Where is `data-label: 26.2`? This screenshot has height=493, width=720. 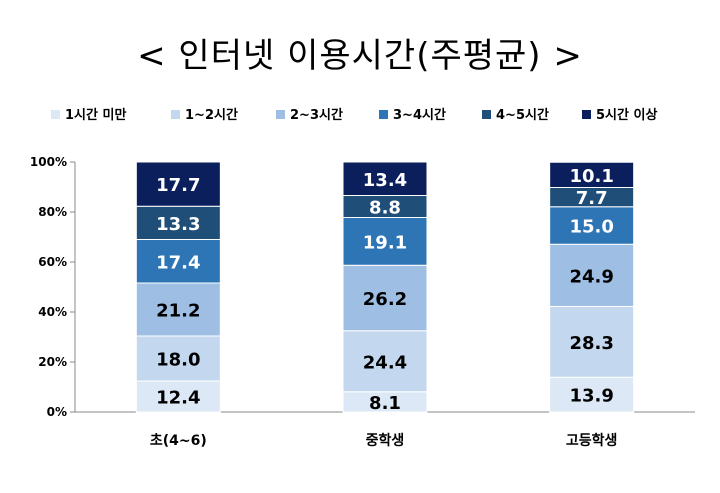 data-label: 26.2 is located at coordinates (385, 299).